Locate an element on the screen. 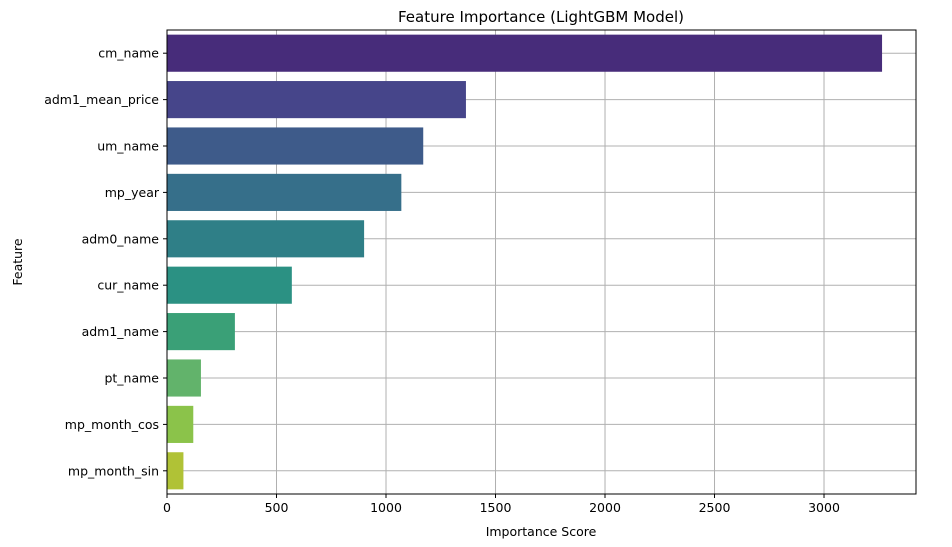 This screenshot has width=952, height=547. y-tick-label: adm1_name is located at coordinates (121, 331).